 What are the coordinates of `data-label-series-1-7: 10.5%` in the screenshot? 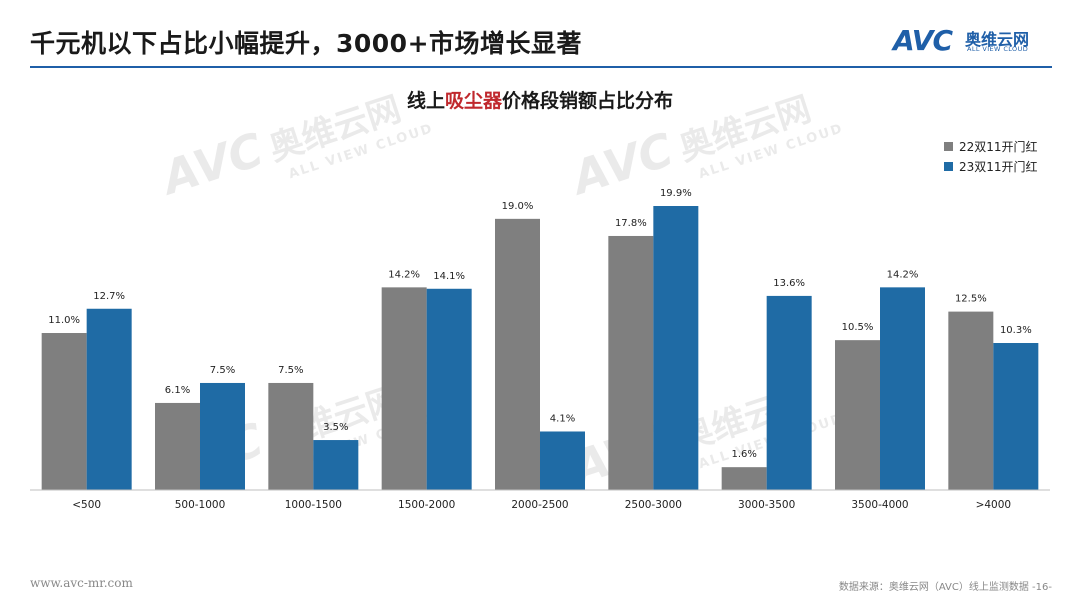 It's located at (858, 327).